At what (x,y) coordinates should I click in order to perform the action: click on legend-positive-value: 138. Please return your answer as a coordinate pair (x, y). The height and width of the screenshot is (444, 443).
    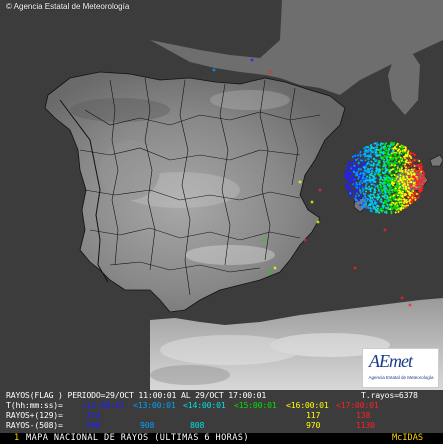
    Looking at the image, I should click on (363, 415).